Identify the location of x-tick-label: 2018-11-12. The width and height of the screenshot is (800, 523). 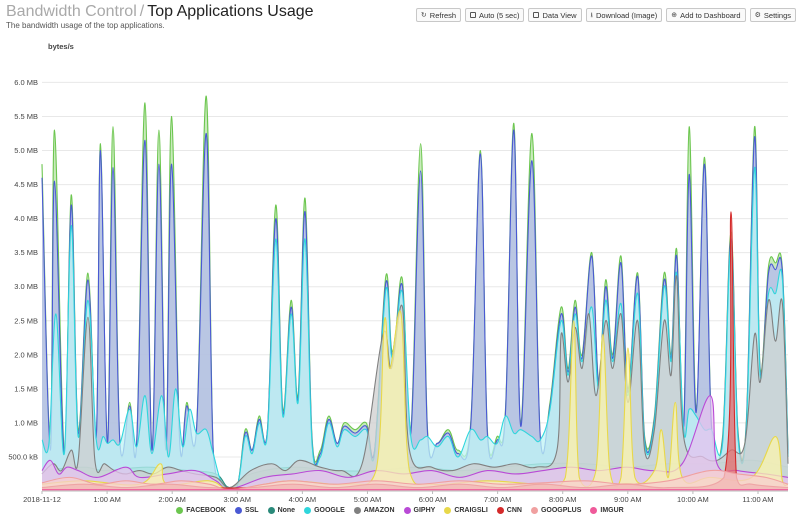
(42, 499).